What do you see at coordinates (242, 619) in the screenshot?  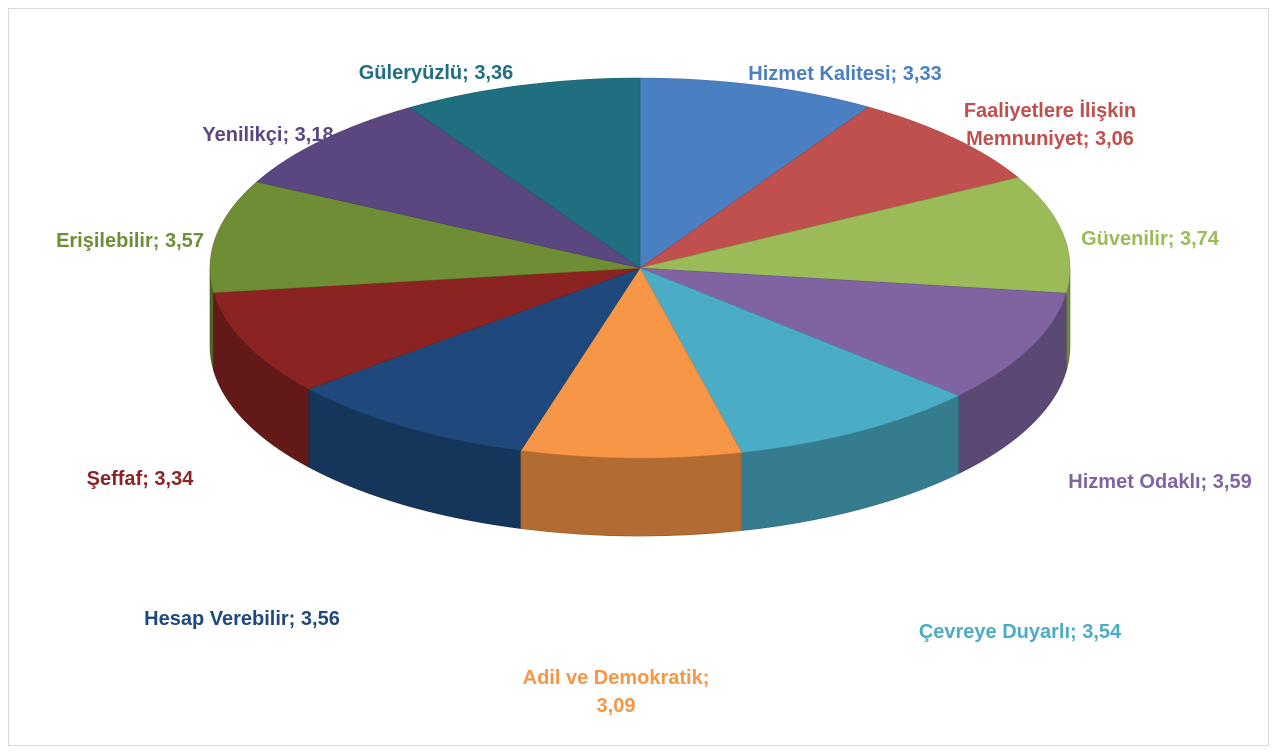 I see `data-label-6: Hesap Verebilir; 3,56` at bounding box center [242, 619].